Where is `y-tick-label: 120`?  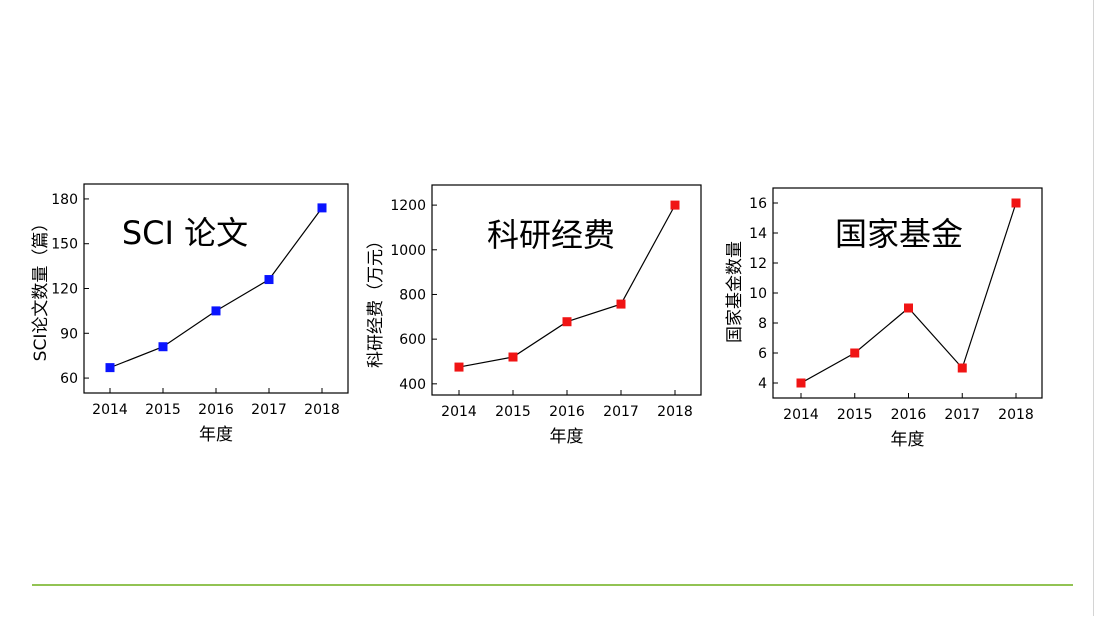 y-tick-label: 120 is located at coordinates (64, 290).